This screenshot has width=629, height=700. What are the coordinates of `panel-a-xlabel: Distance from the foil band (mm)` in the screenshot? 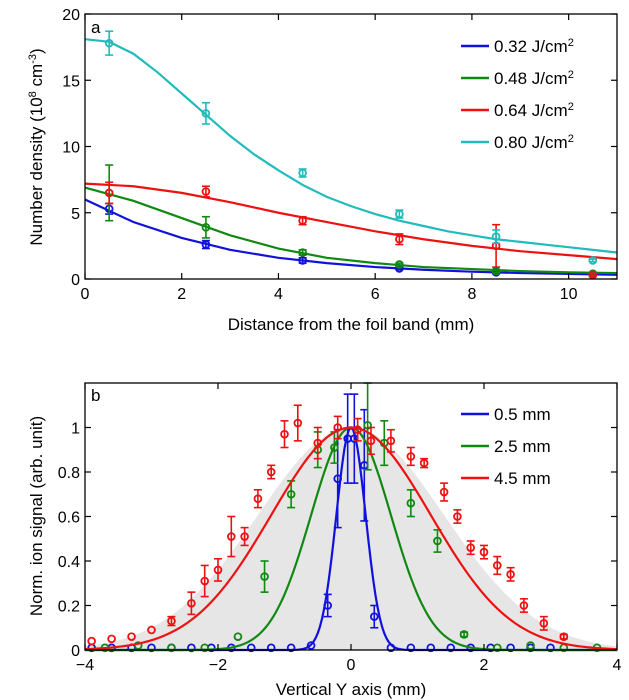 It's located at (351, 324).